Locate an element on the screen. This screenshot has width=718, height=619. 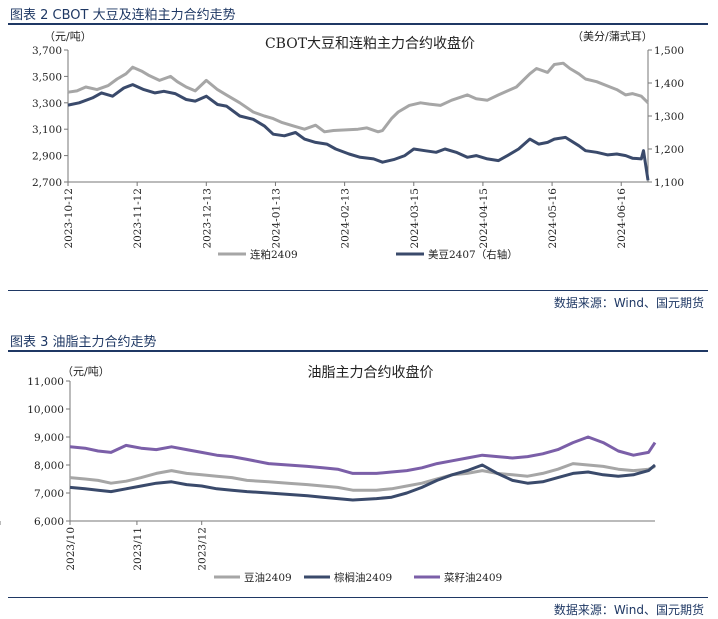
x-tick-label: 2023/10 is located at coordinates (71, 549).